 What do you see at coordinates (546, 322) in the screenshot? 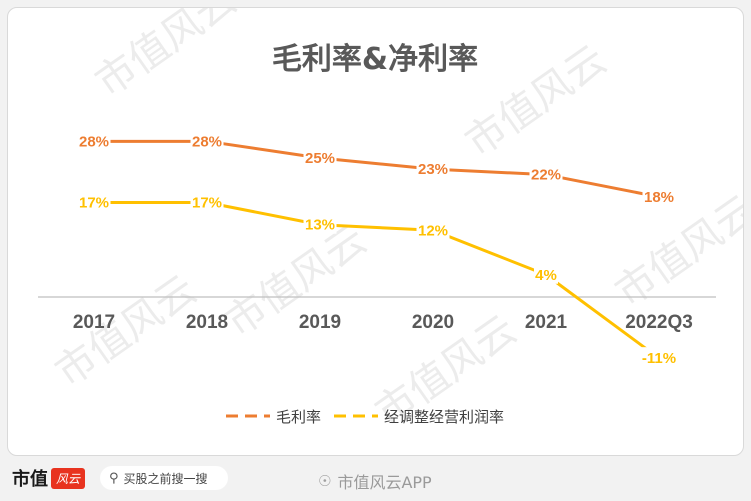
I see `x-tick-label: 2021` at bounding box center [546, 322].